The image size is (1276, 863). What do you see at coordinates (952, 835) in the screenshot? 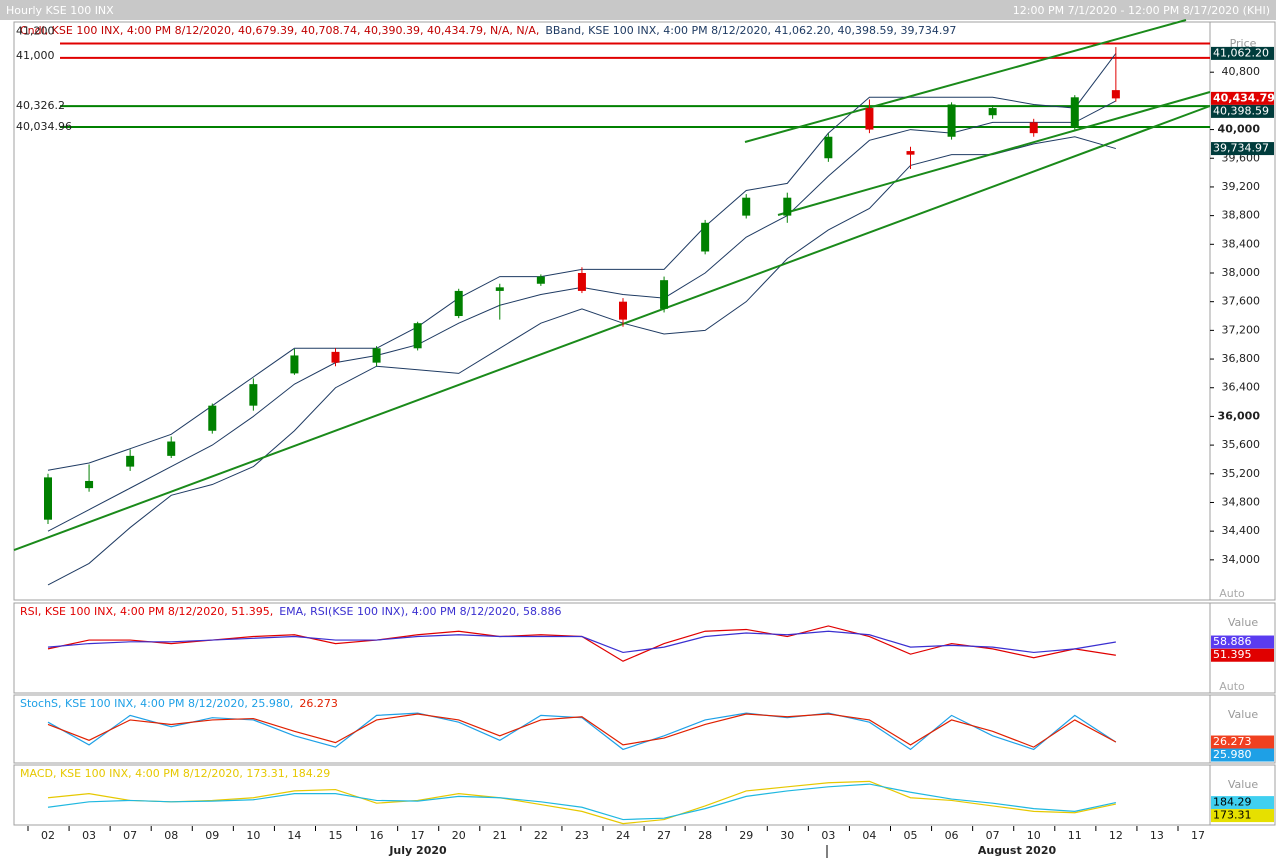
I see `x-tick-label: 06` at bounding box center [952, 835].